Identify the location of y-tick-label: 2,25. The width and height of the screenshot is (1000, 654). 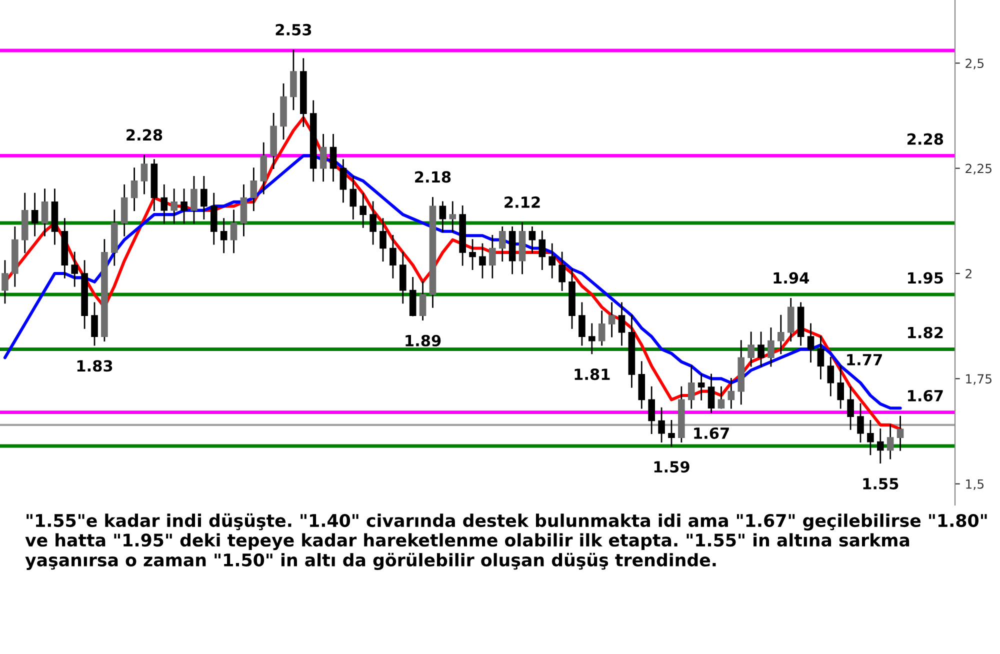
(979, 169).